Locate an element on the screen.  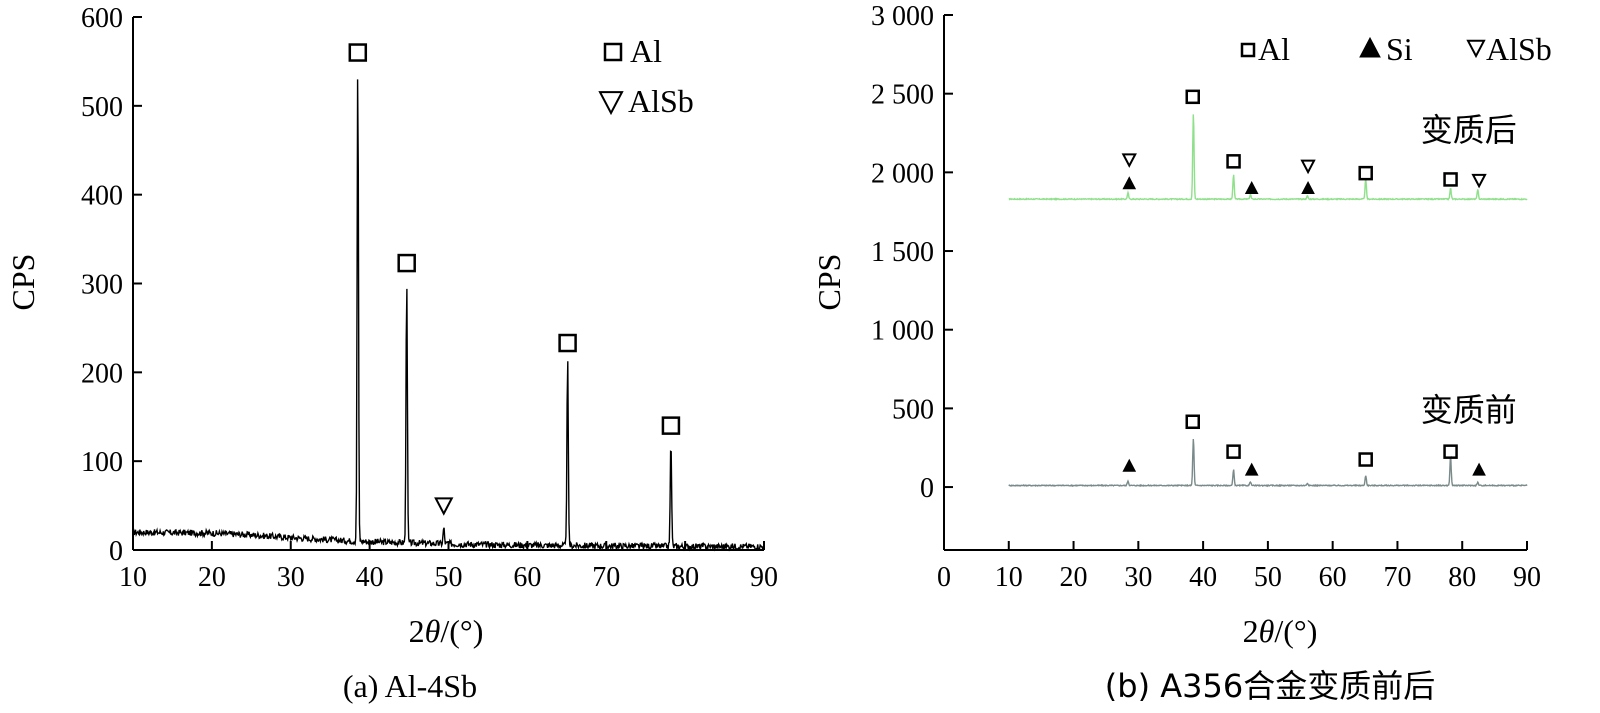
y-tick-label: 200 is located at coordinates (102, 373).